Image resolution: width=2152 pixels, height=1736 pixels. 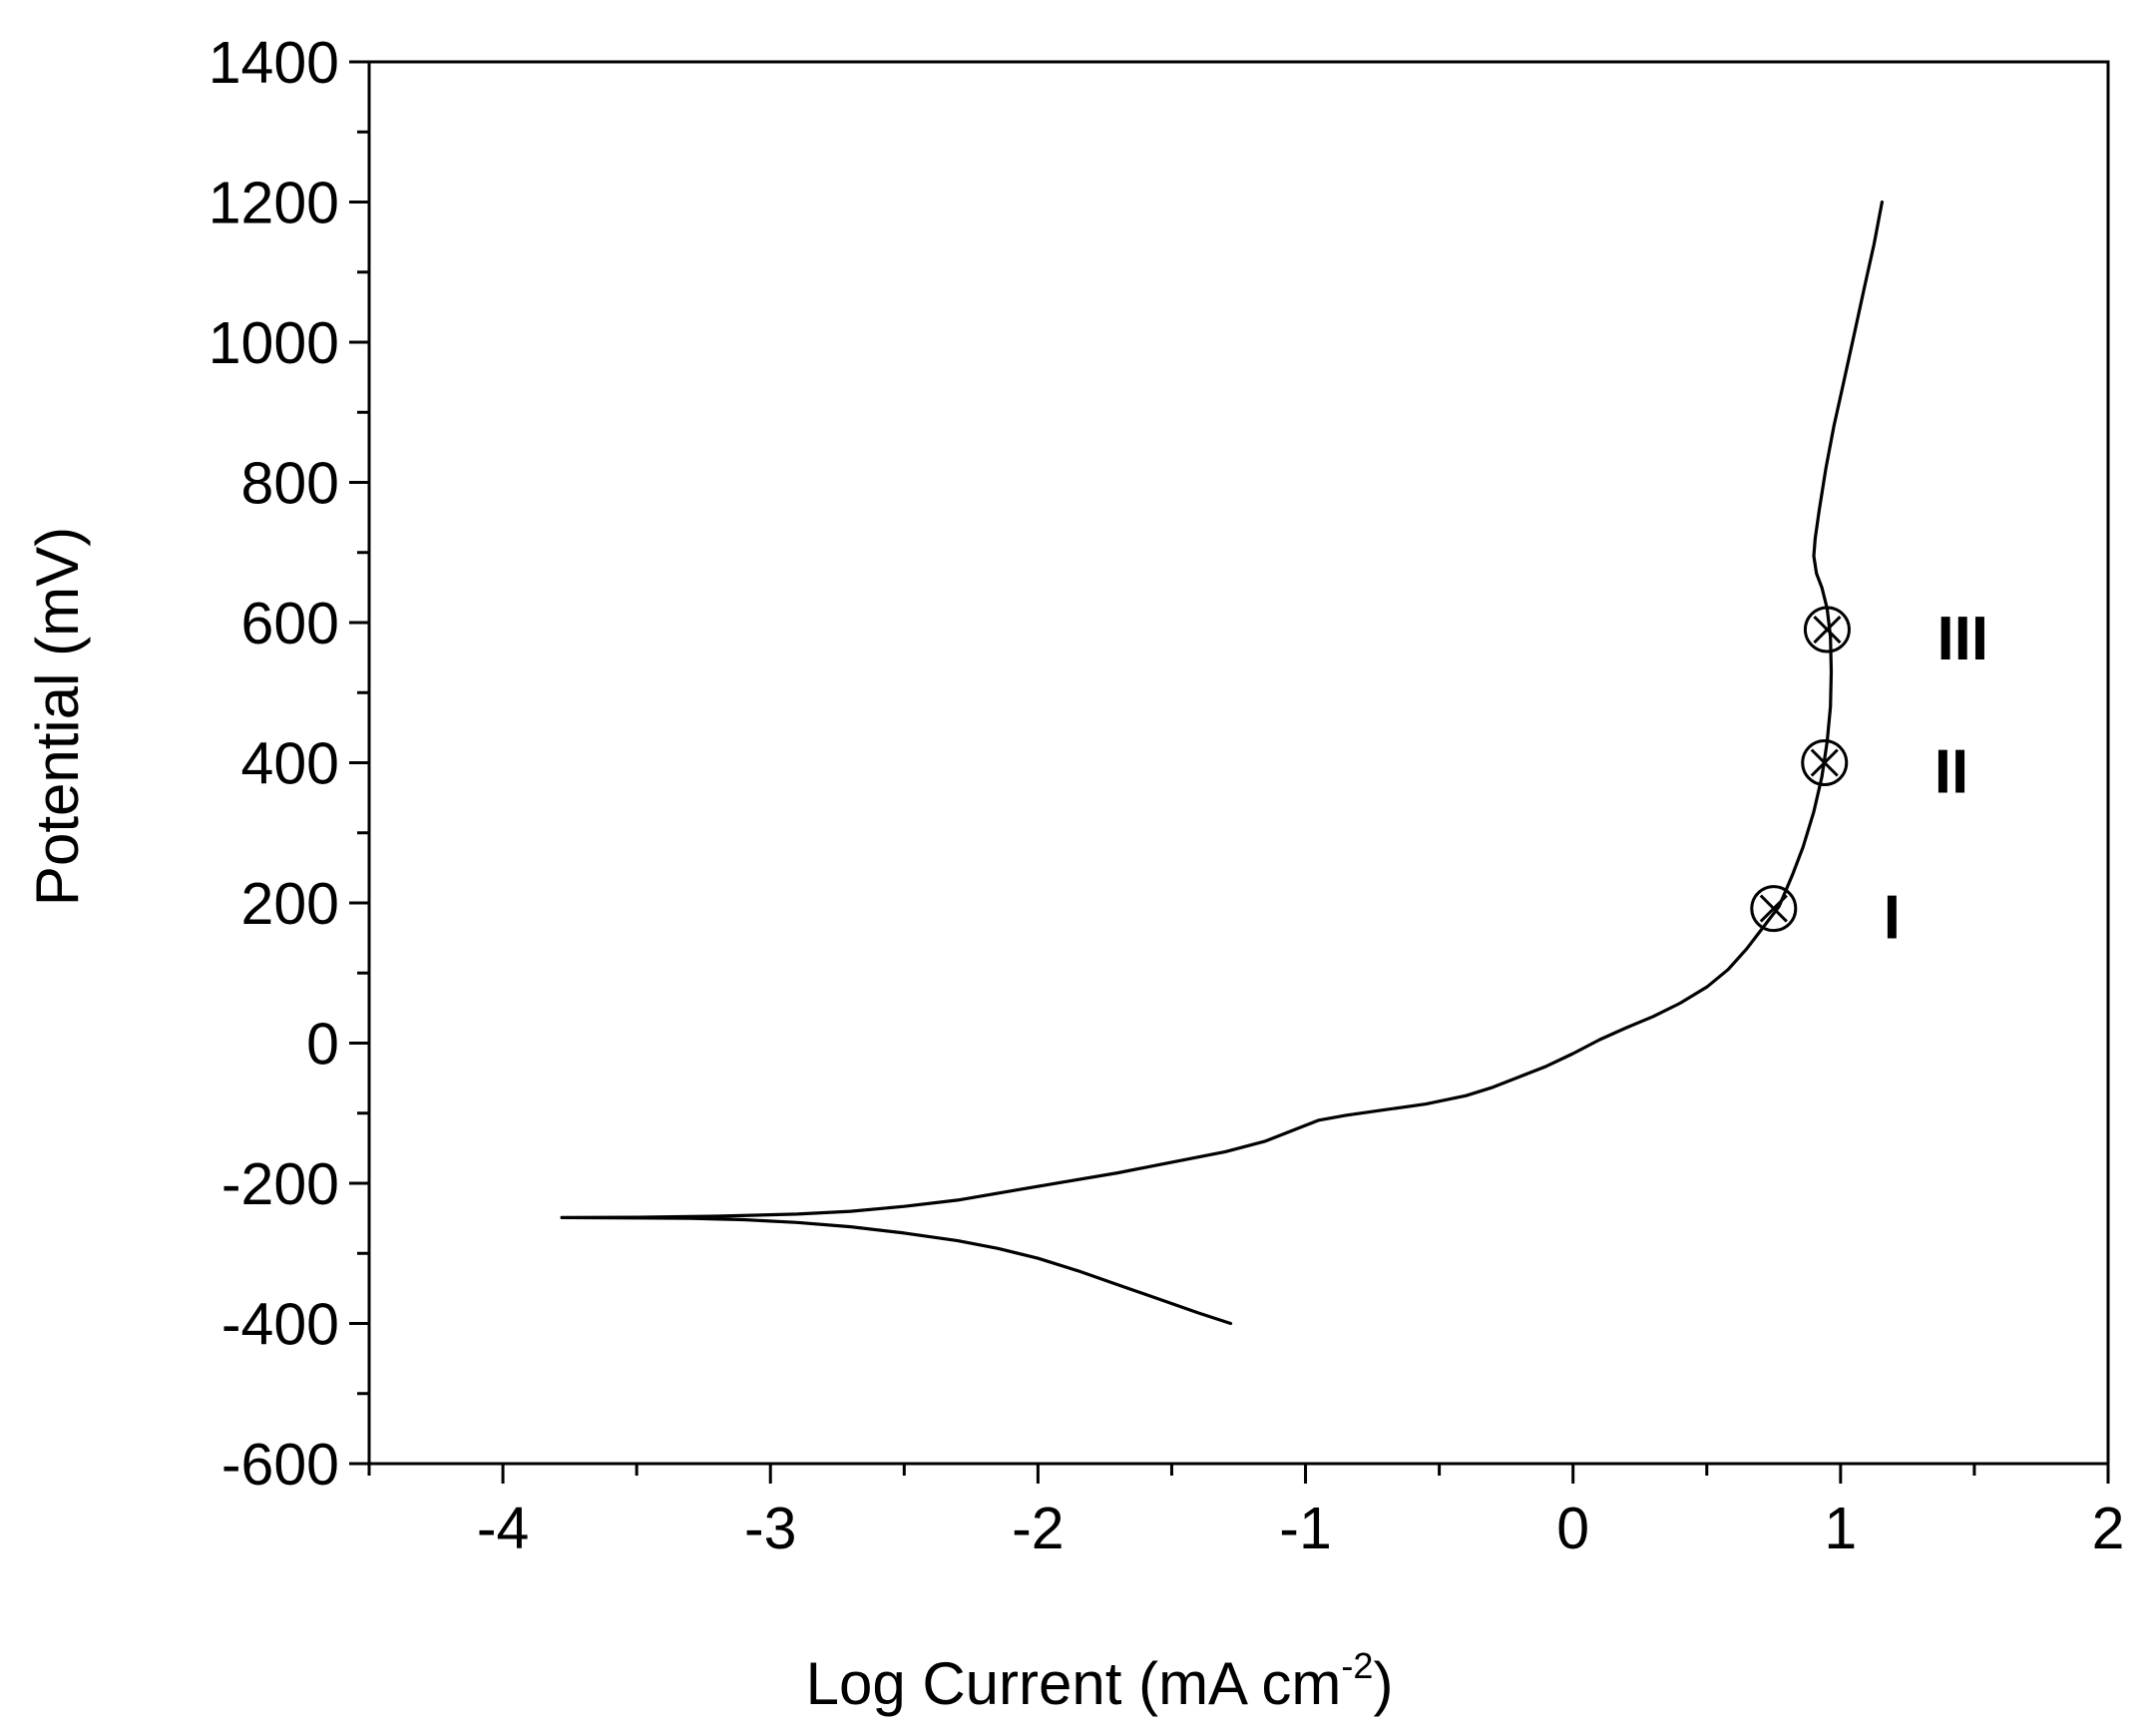 What do you see at coordinates (57, 716) in the screenshot?
I see `y-axis-title: Potential (mV)` at bounding box center [57, 716].